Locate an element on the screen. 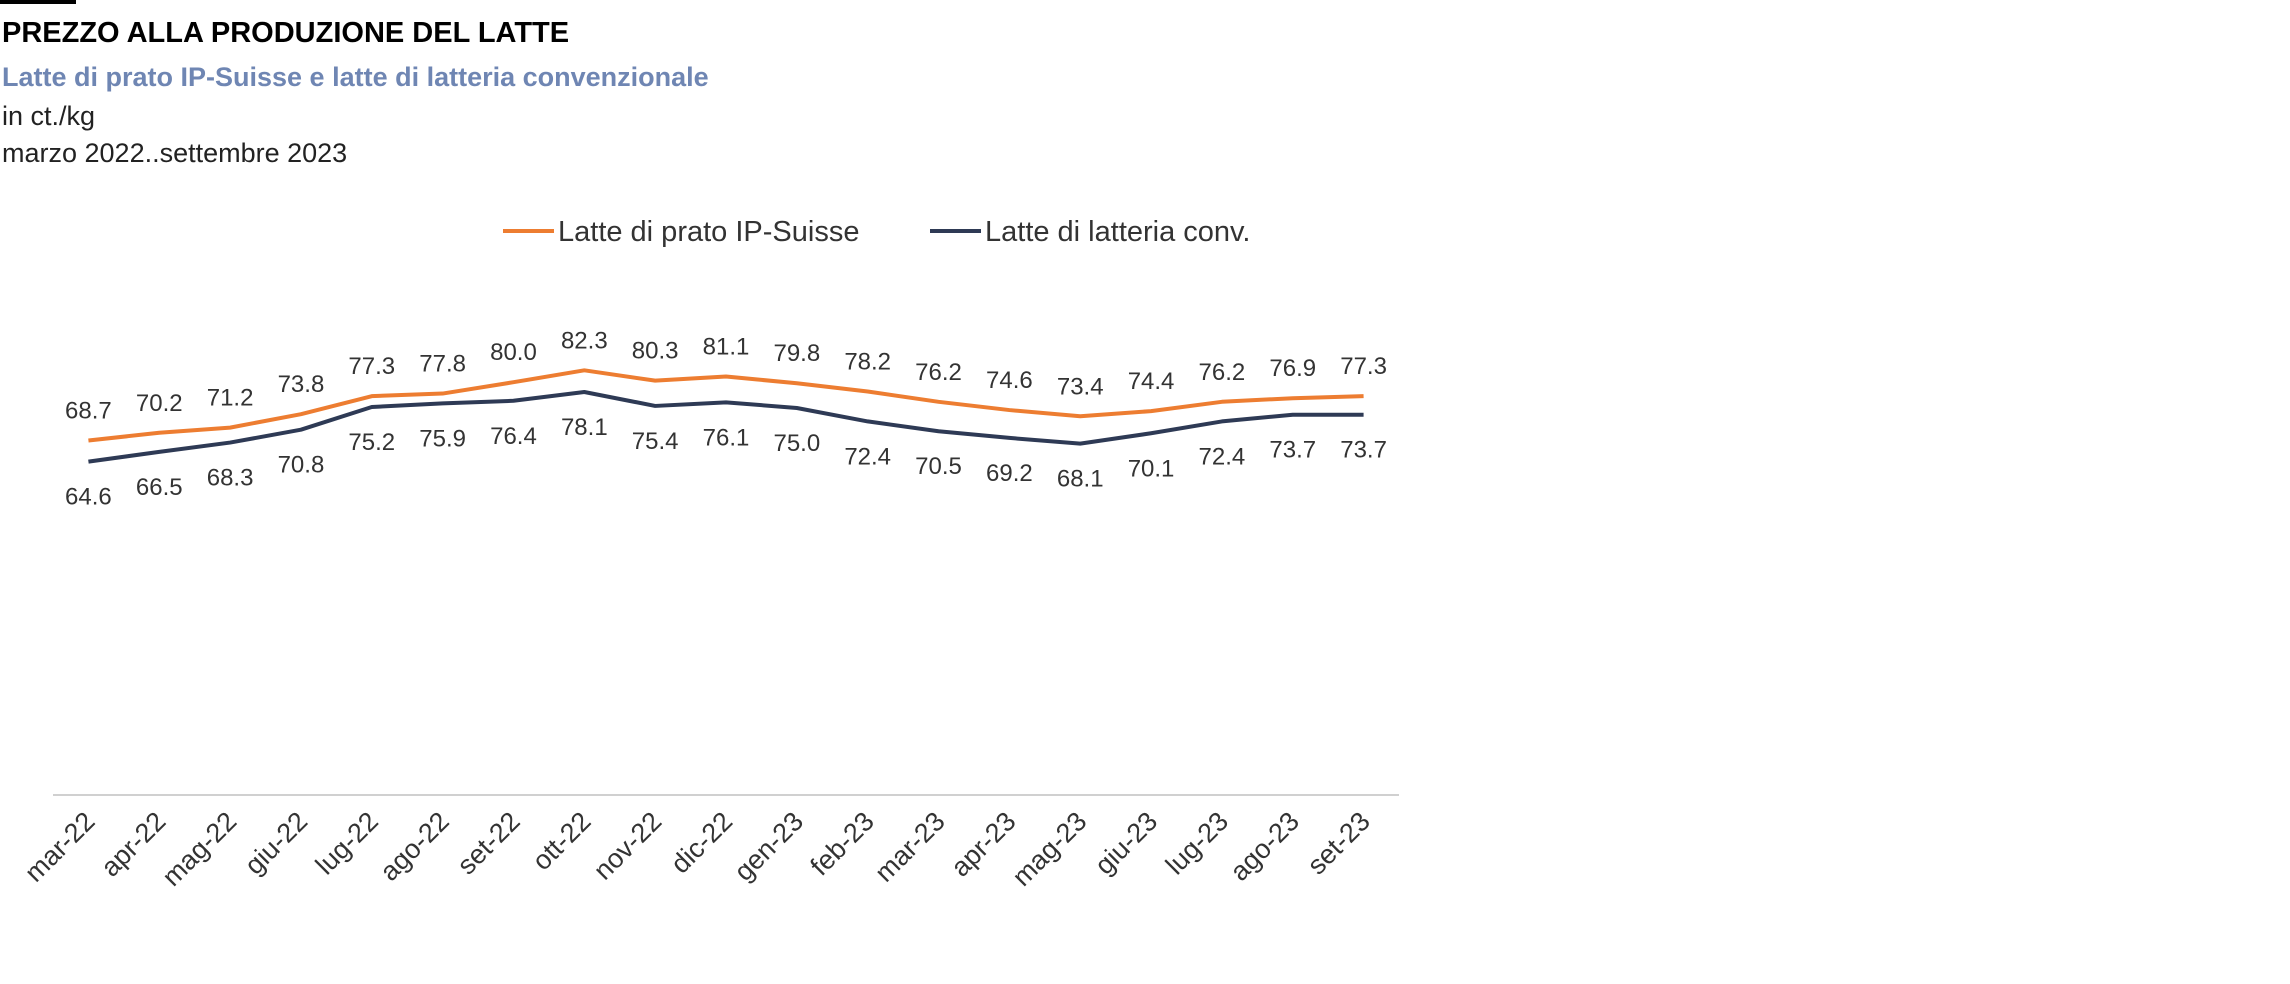  x-tick-label: ago-22 is located at coordinates (414, 846).